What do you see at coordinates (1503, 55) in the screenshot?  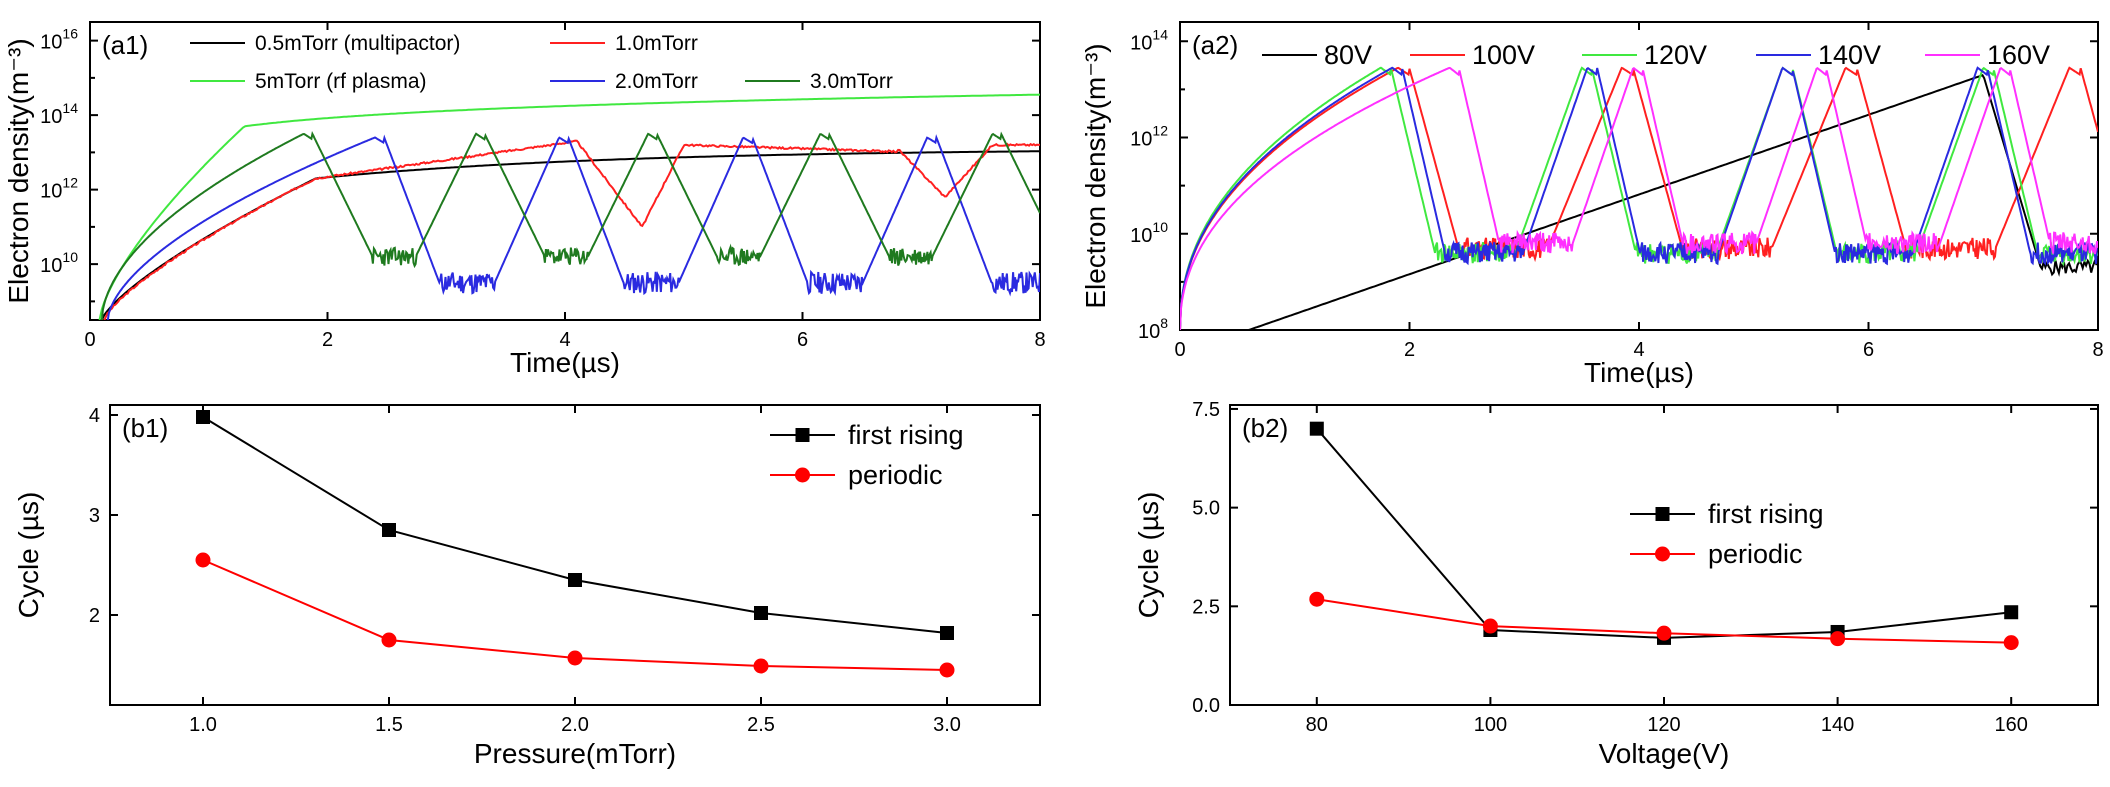 I see `legend-label: 100V` at bounding box center [1503, 55].